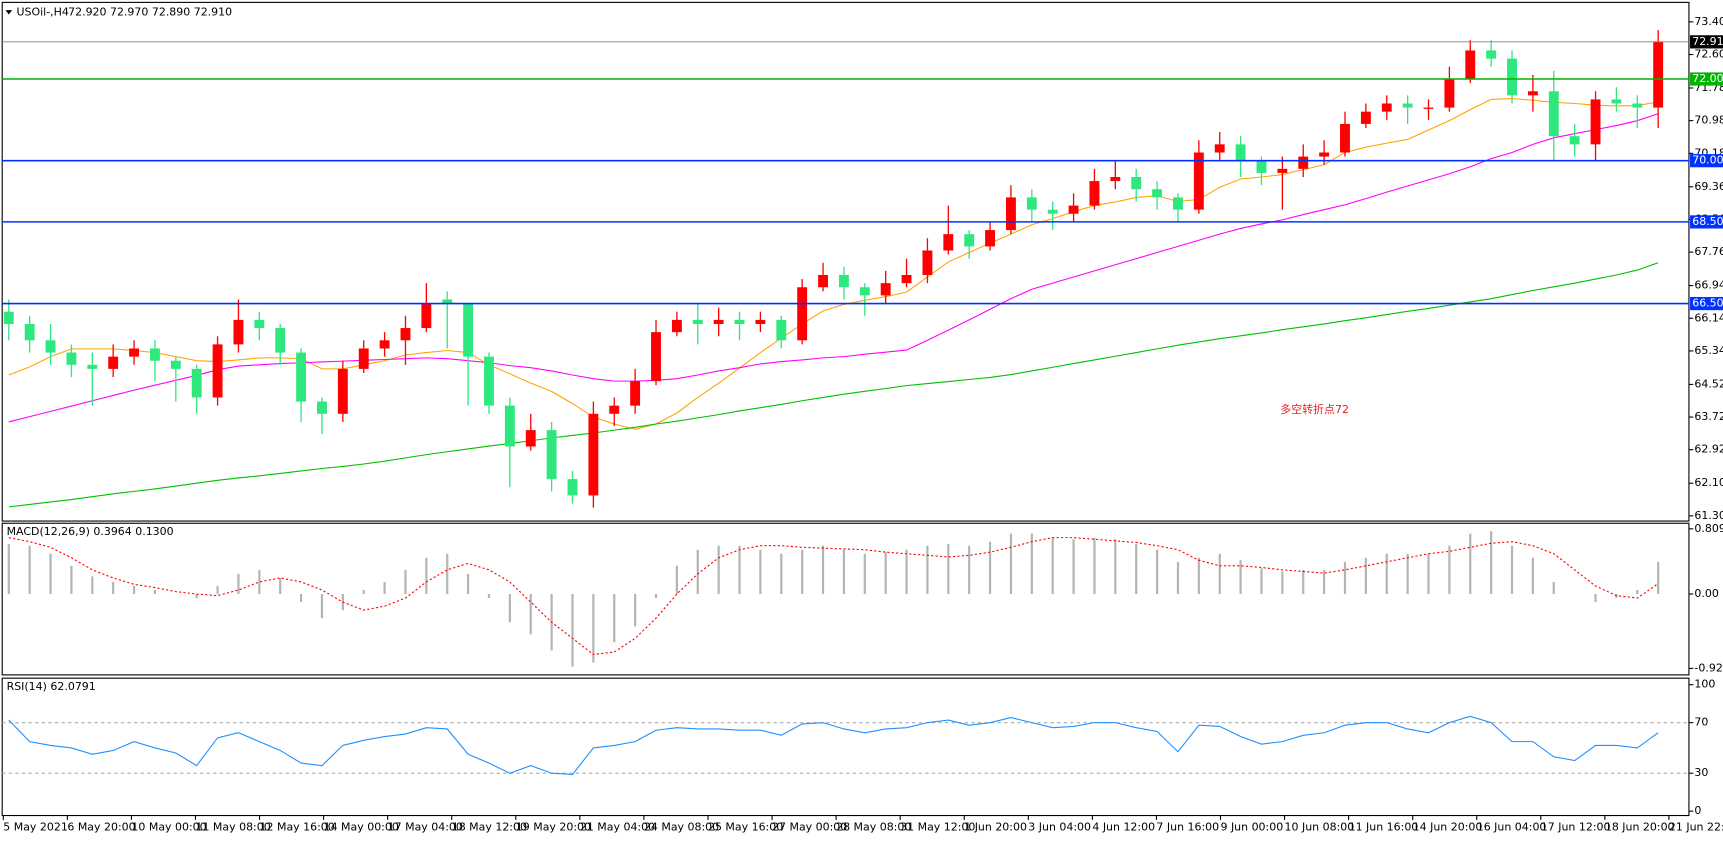 This screenshot has width=1723, height=845. I want to click on annotation: 多空转折点72, so click(1314, 409).